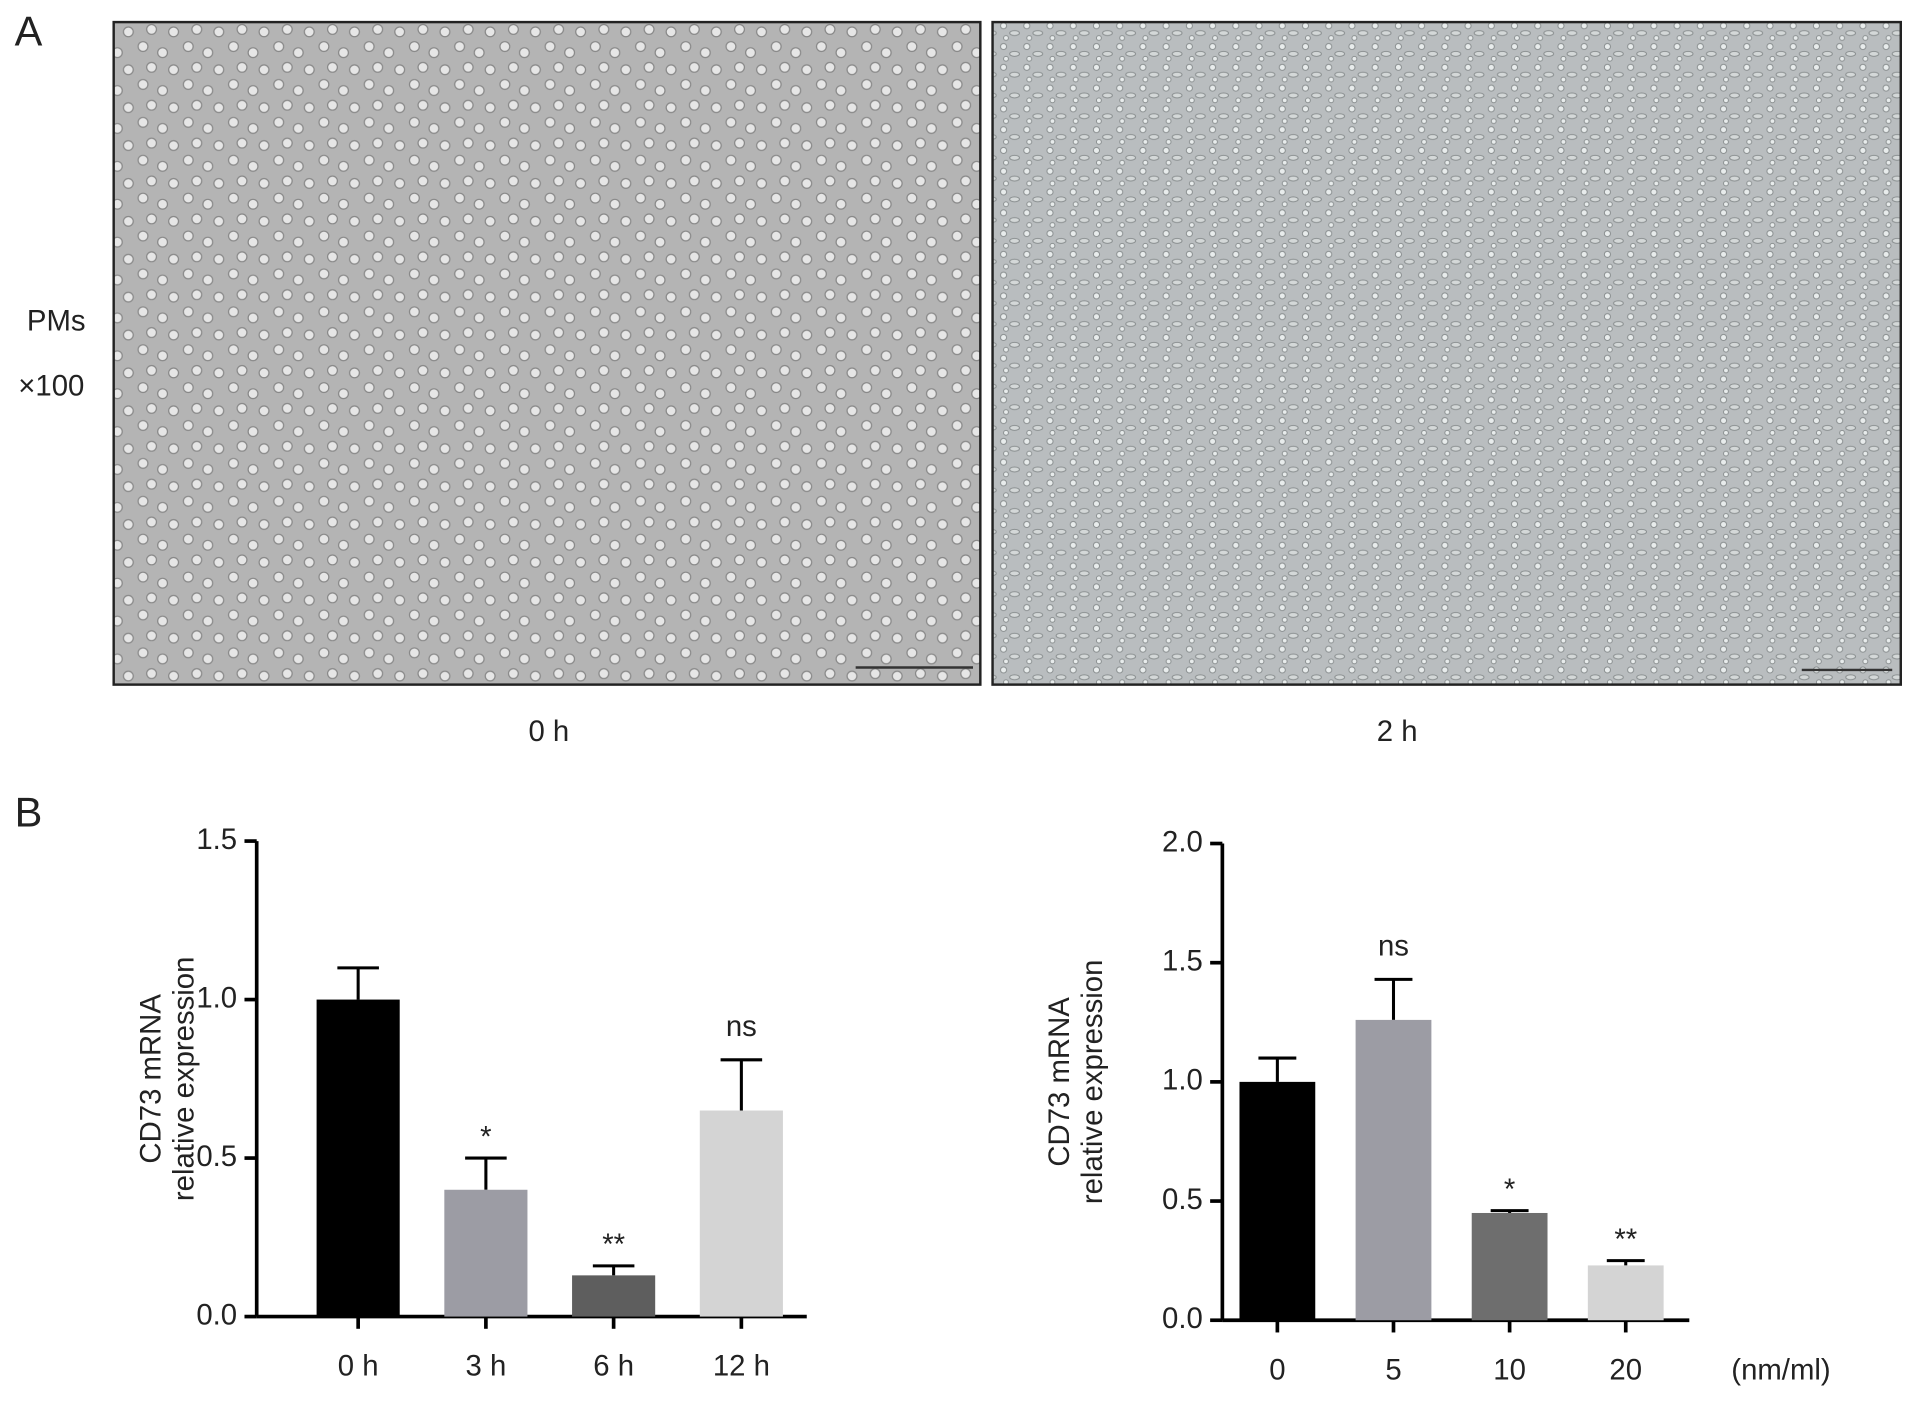  What do you see at coordinates (1625, 1369) in the screenshot?
I see `x-tick-label: 20` at bounding box center [1625, 1369].